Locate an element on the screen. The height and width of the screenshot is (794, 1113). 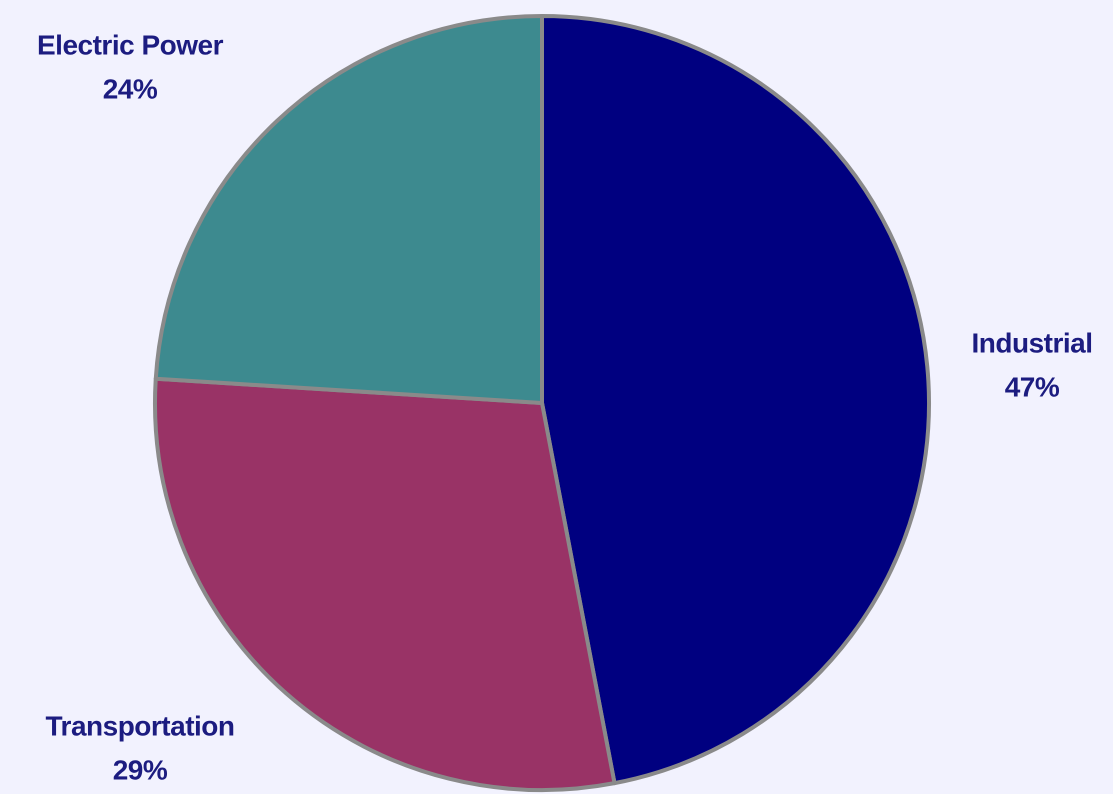
slice-label: Industrial is located at coordinates (1031, 342).